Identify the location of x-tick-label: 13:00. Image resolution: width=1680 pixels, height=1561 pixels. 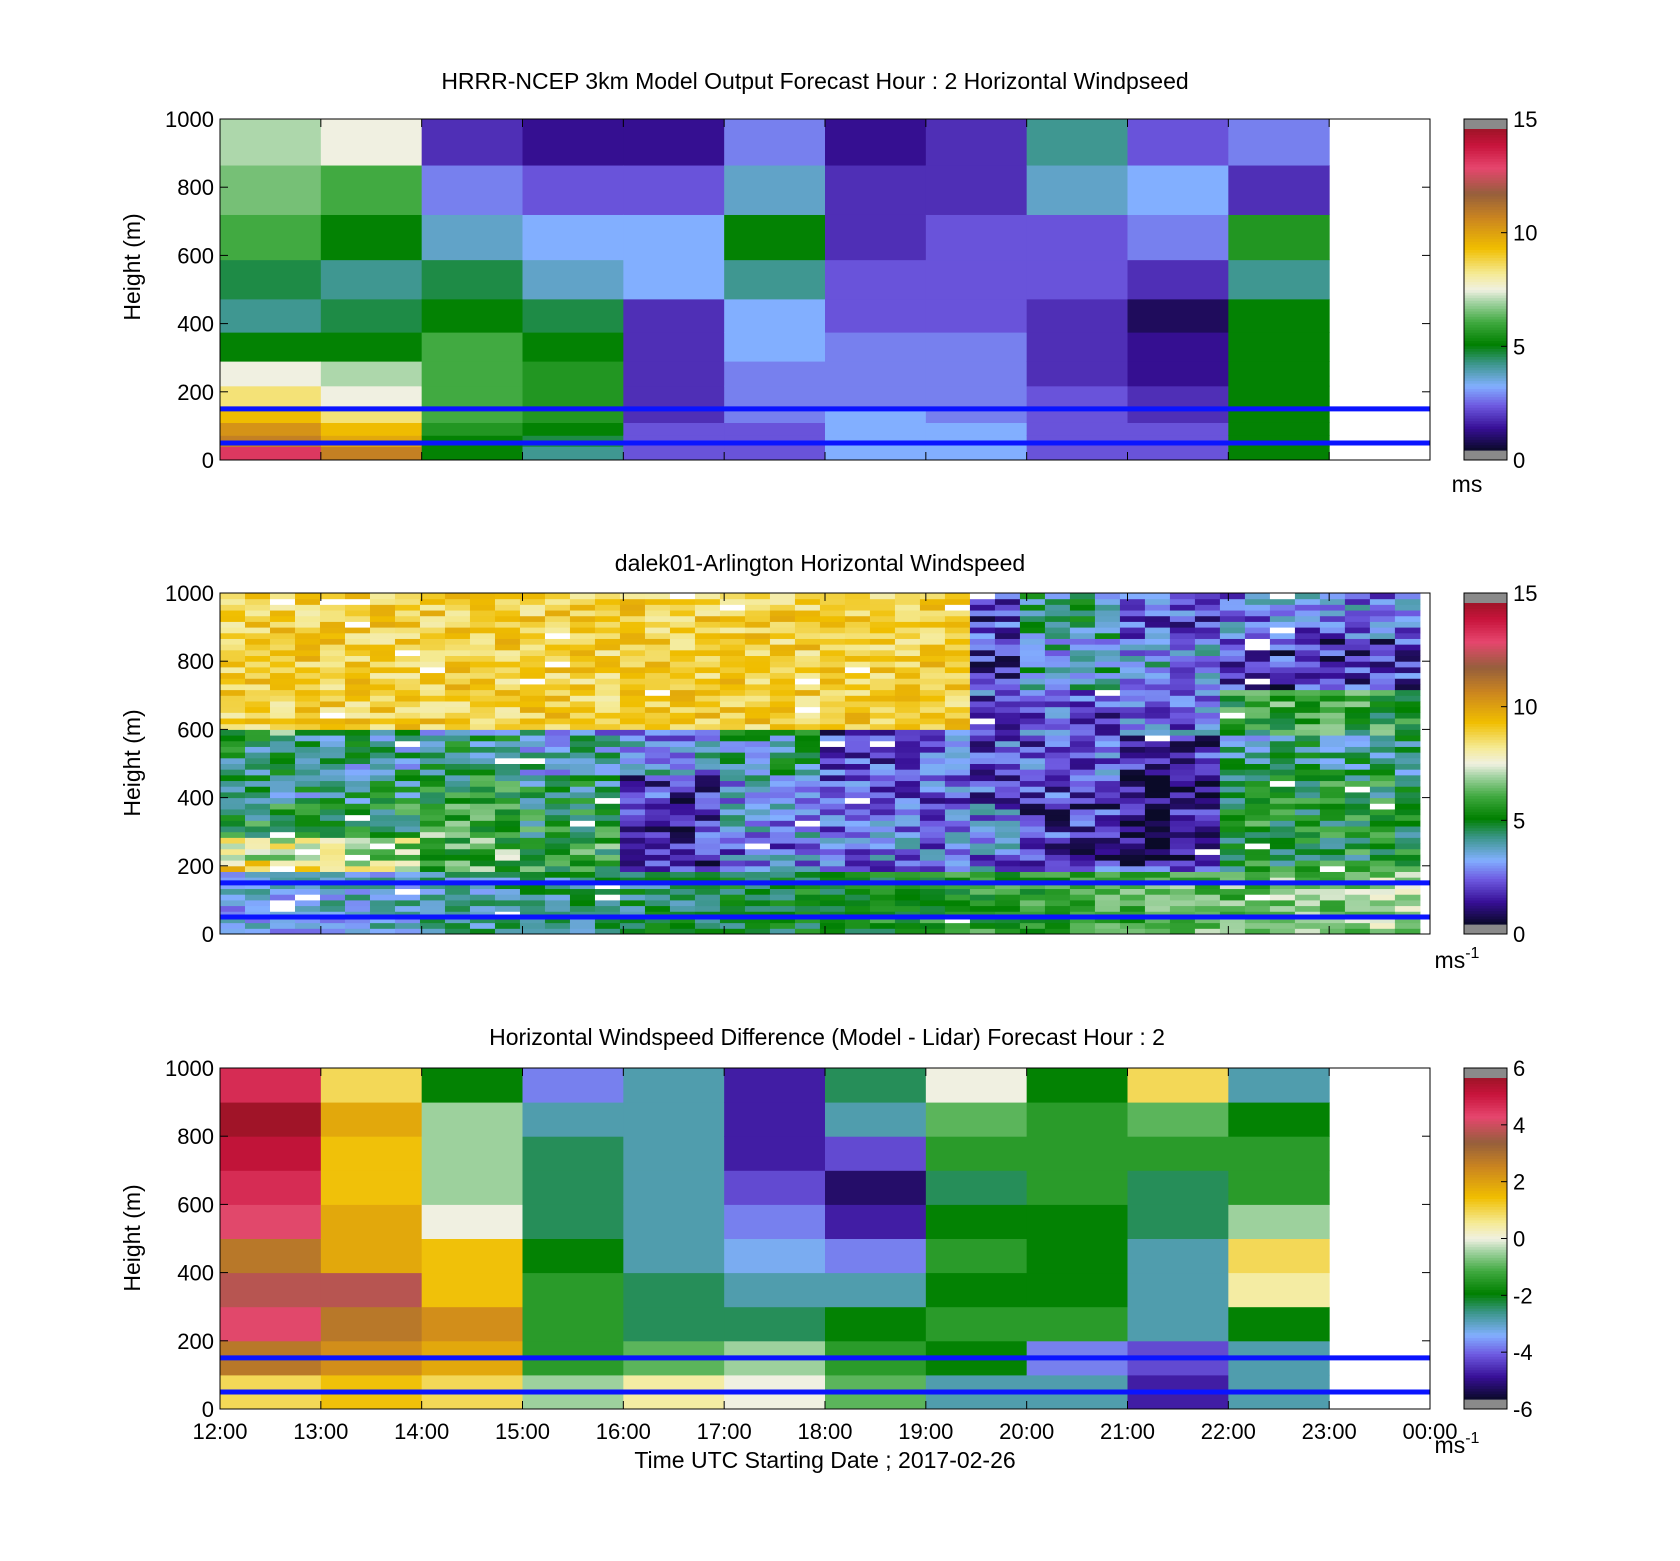
(320, 1431).